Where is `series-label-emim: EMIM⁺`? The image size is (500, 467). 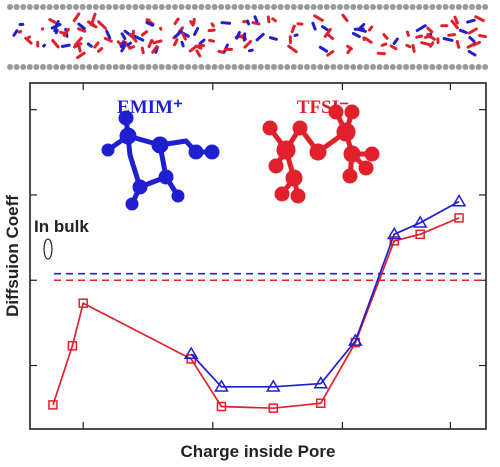
series-label-emim: EMIM⁺ is located at coordinates (150, 107).